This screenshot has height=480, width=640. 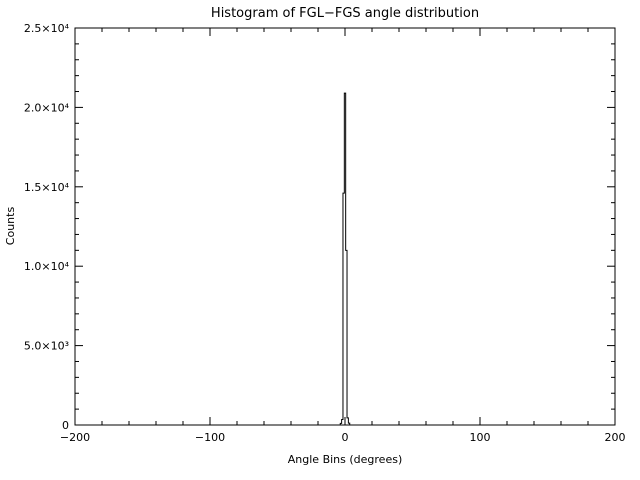 I want to click on chart-title: Histogram of FGL−FGS angle distribution, so click(x=345, y=13).